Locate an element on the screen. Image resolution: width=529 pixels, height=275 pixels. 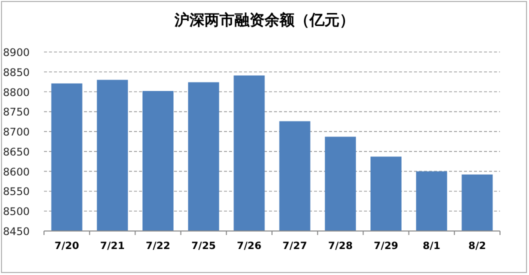
x-tick-label: 7/25 is located at coordinates (203, 246).